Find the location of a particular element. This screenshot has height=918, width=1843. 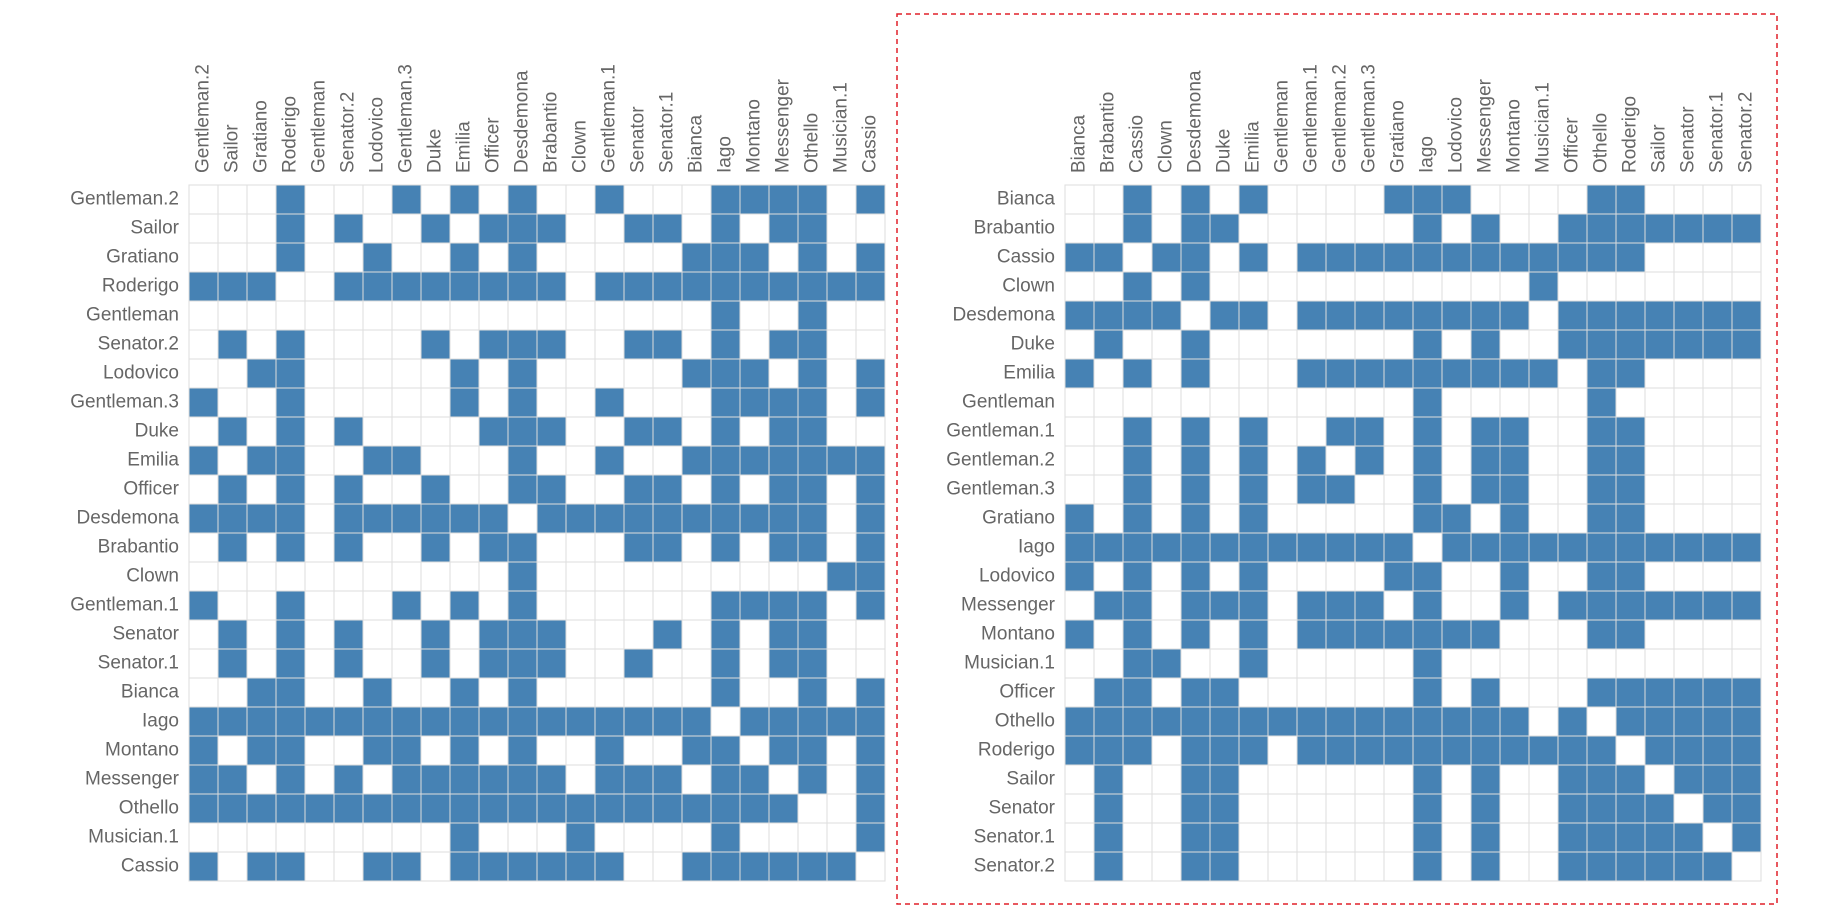

row-label: Senator is located at coordinates (1021, 808).